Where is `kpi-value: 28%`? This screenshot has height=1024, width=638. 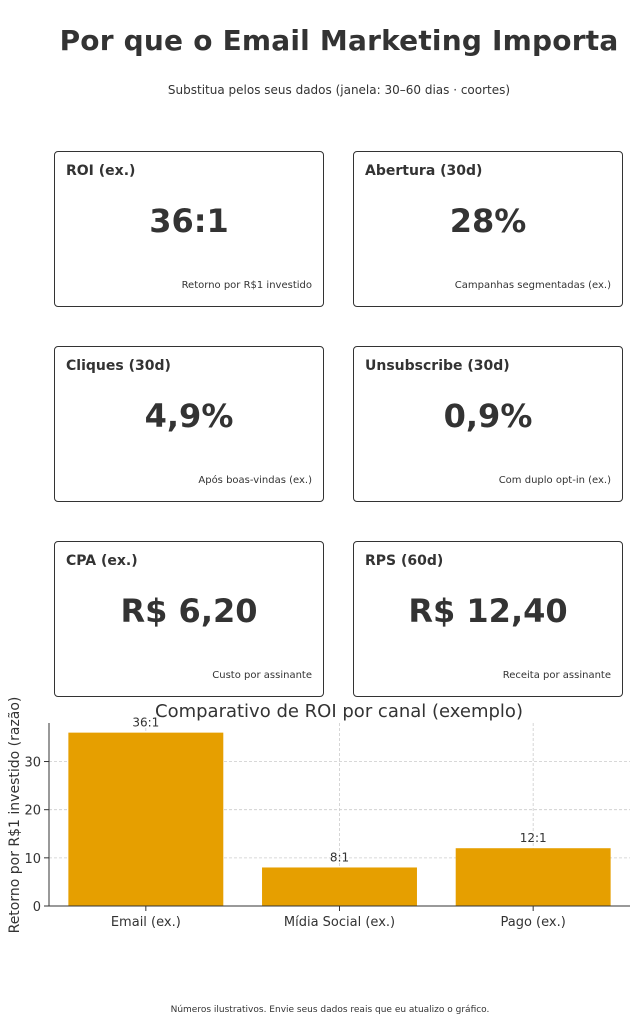 kpi-value: 28% is located at coordinates (488, 221).